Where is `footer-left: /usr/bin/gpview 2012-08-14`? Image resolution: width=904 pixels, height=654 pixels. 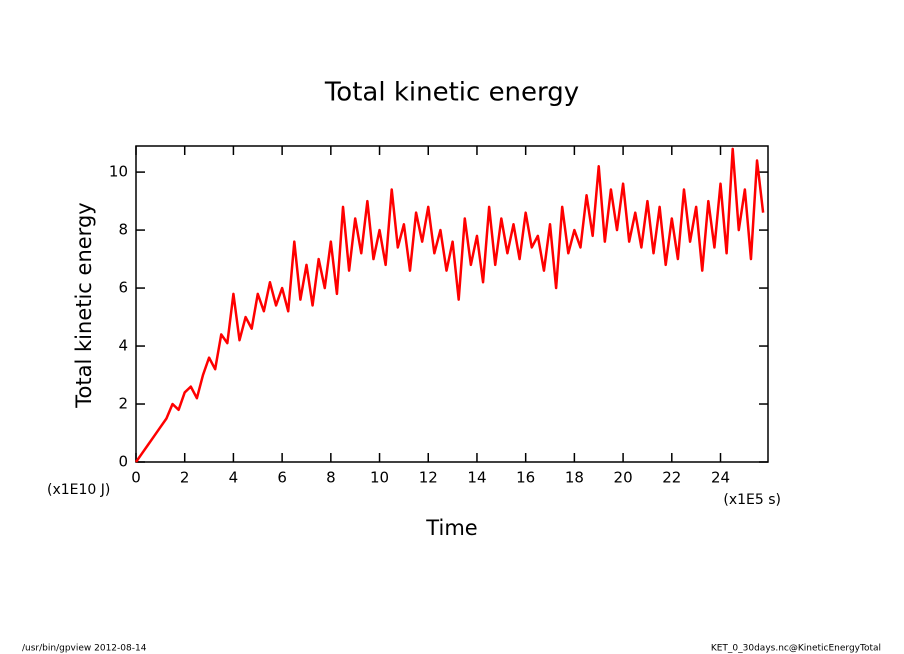
footer-left: /usr/bin/gpview 2012-08-14 is located at coordinates (84, 649).